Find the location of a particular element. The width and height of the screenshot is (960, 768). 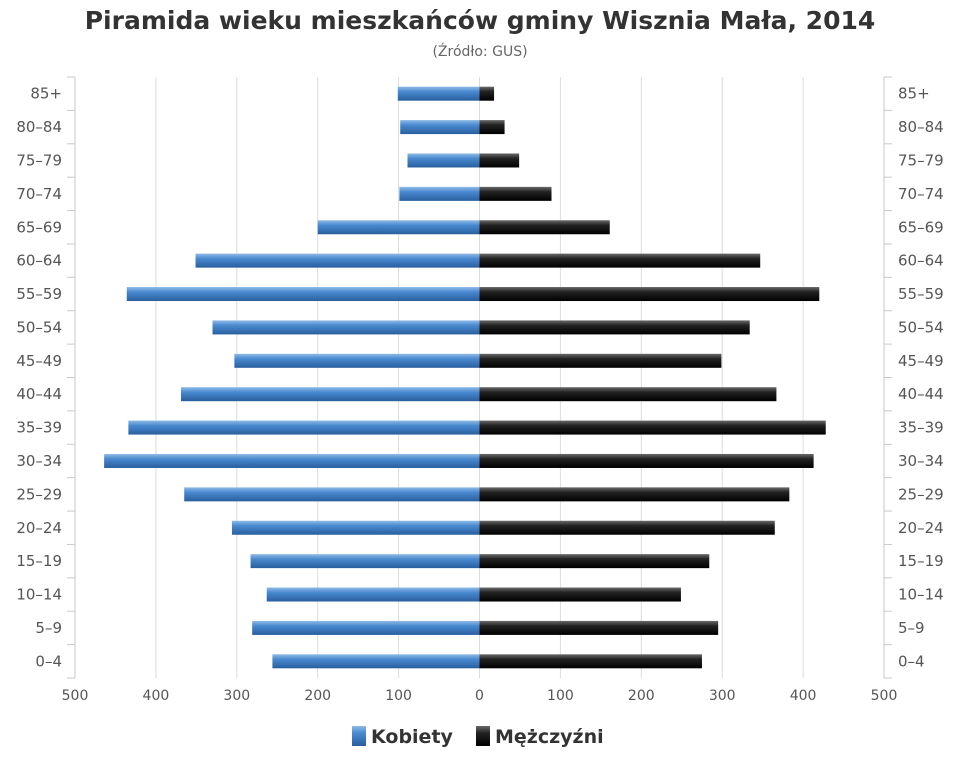

legend: Kobiety Mężczyźni is located at coordinates (478, 737).